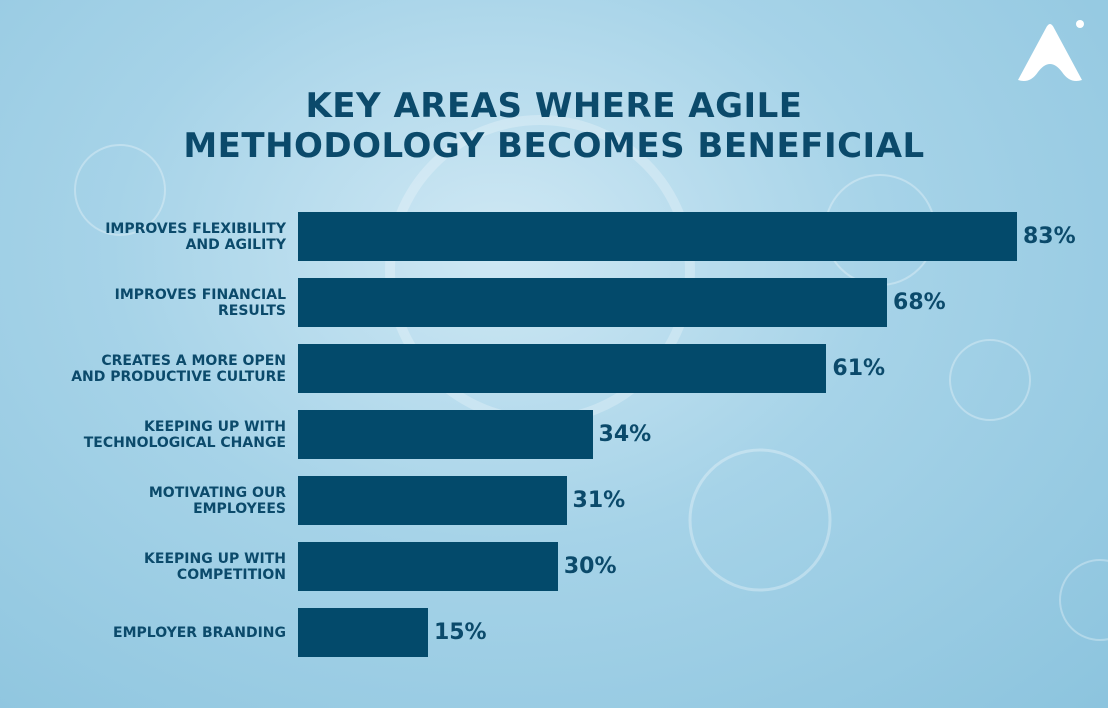 The image size is (1108, 708). Describe the element at coordinates (599, 500) in the screenshot. I see `data-label: 31%` at that location.